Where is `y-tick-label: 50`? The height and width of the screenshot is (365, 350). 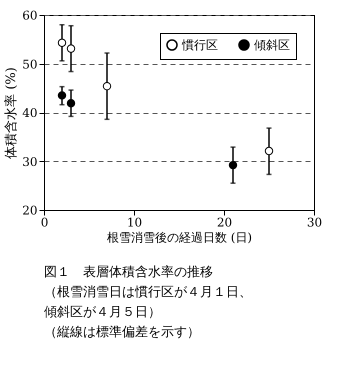
y-tick-label: 50 is located at coordinates (30, 64).